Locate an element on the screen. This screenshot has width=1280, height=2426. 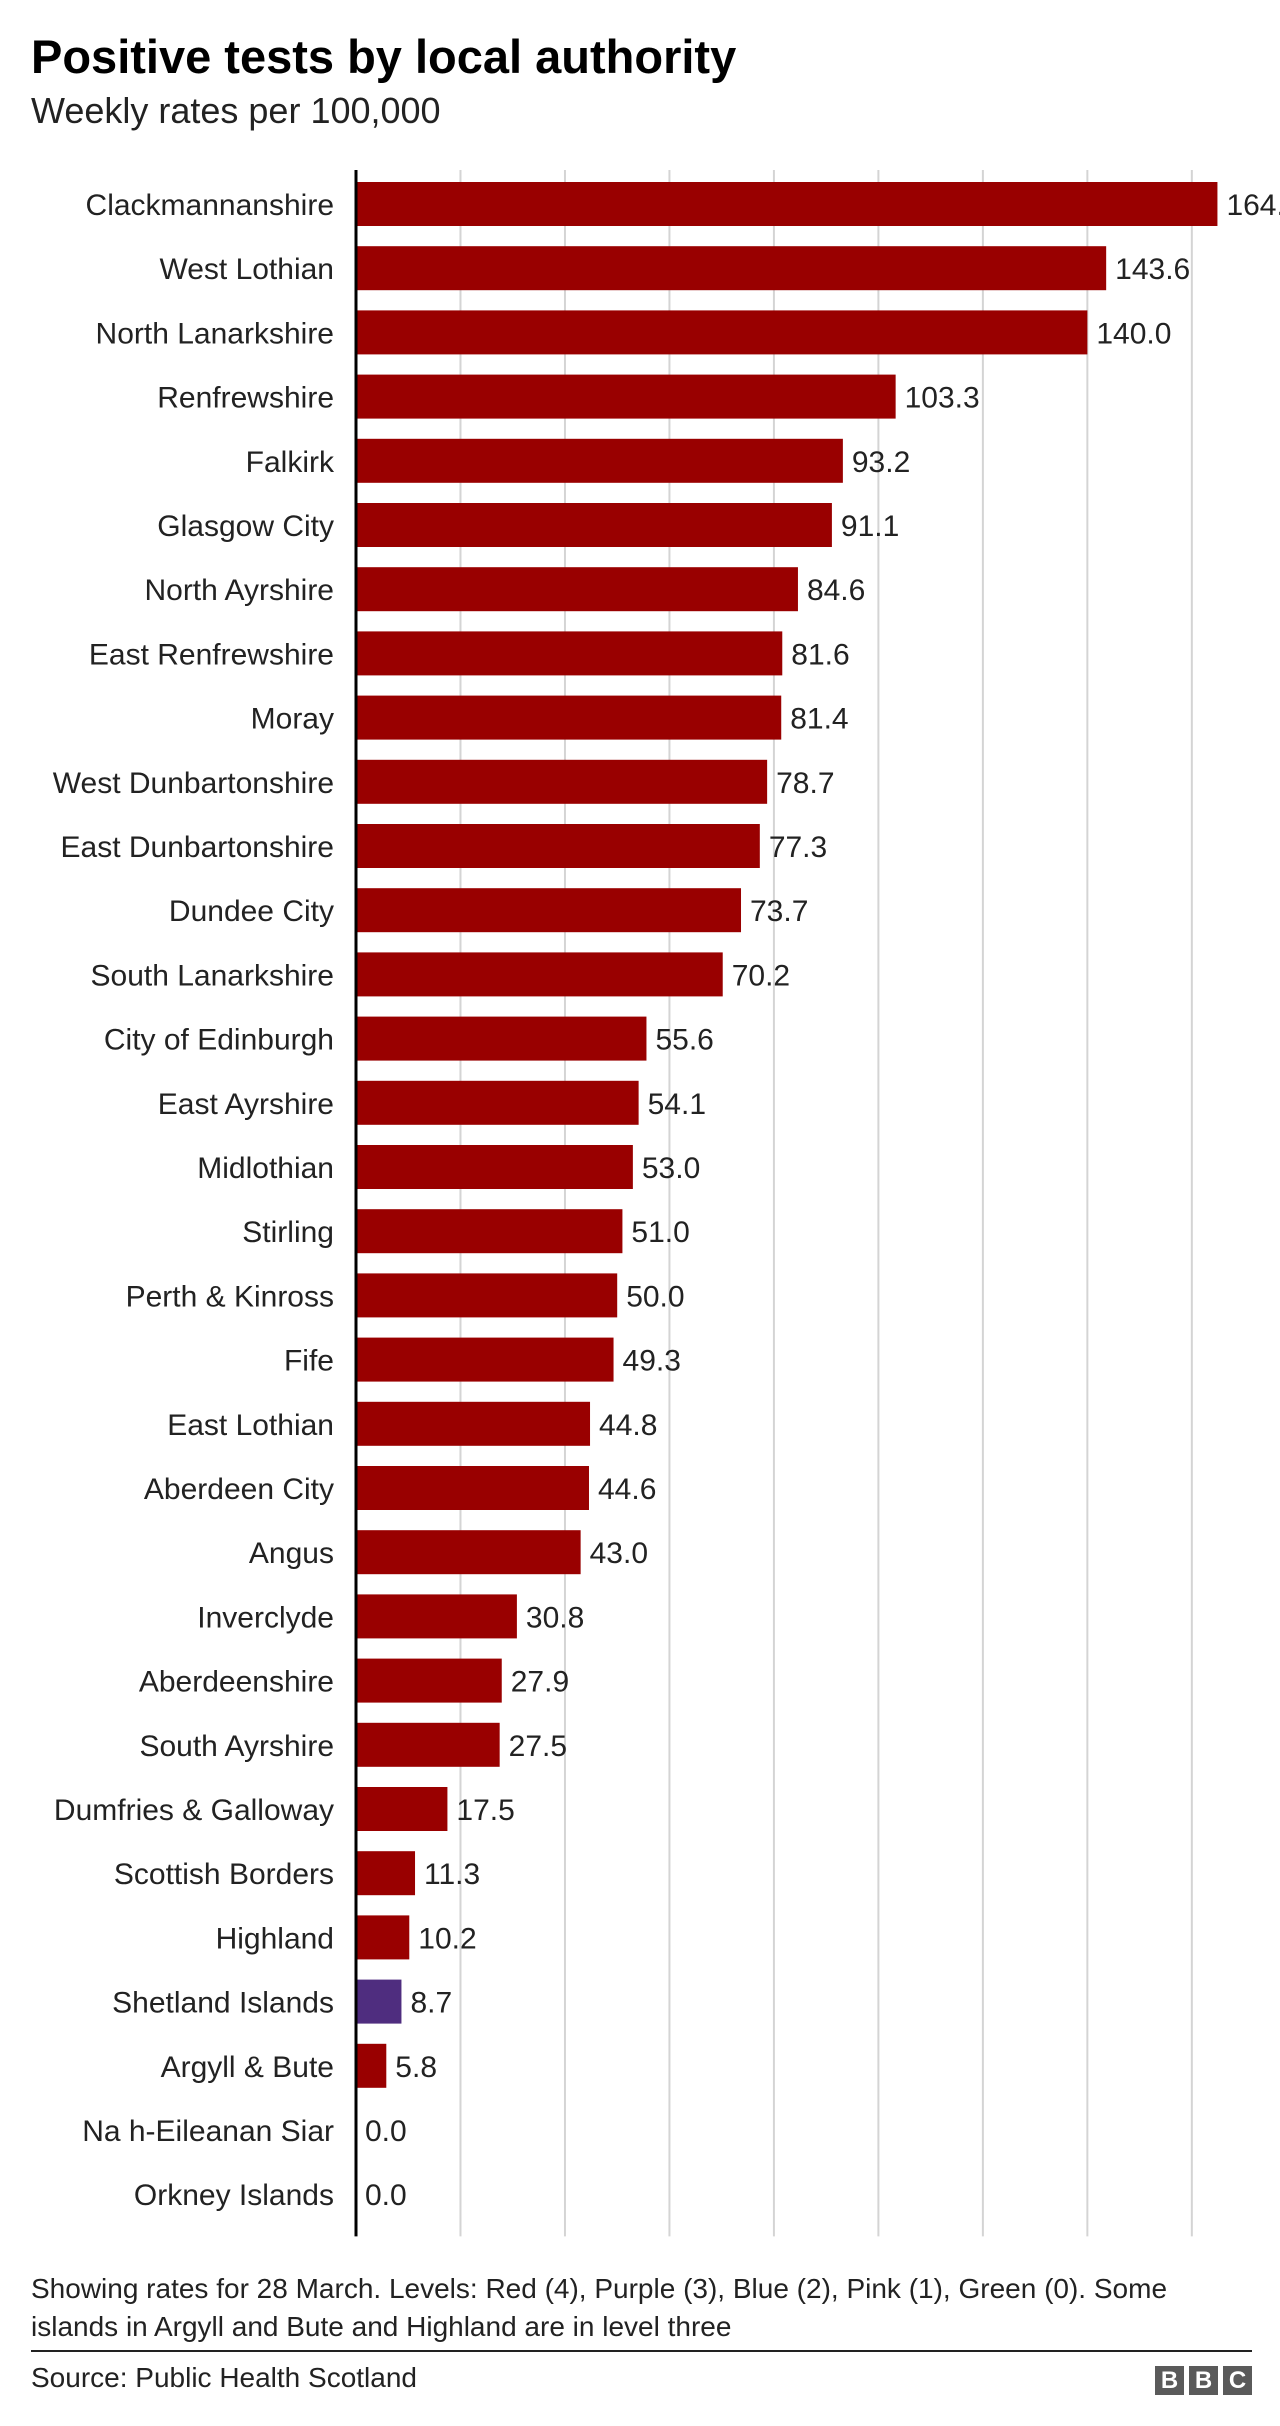
value-label: 11.3 is located at coordinates (452, 1874).